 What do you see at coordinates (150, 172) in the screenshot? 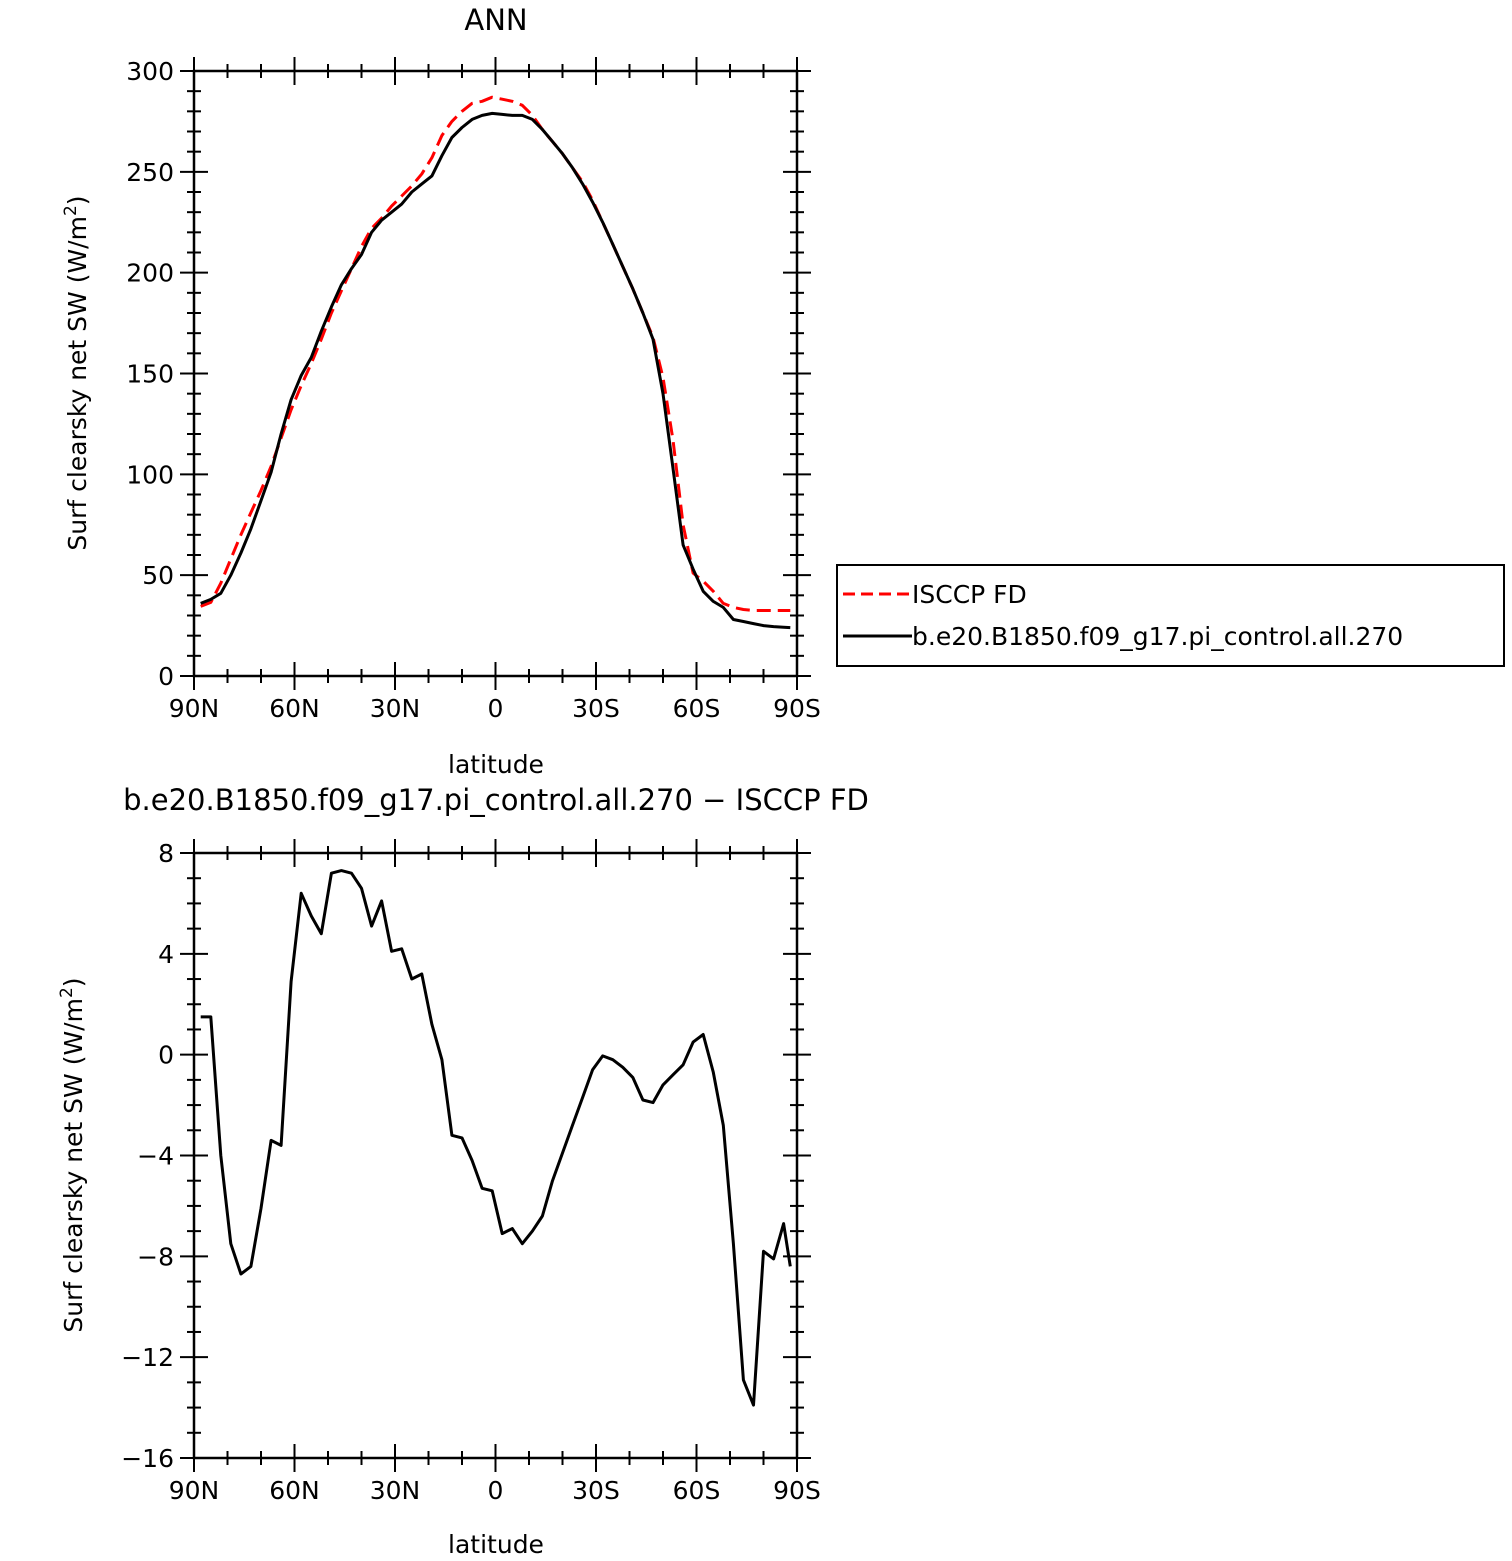
I see `y-tick-label: 250` at bounding box center [150, 172].